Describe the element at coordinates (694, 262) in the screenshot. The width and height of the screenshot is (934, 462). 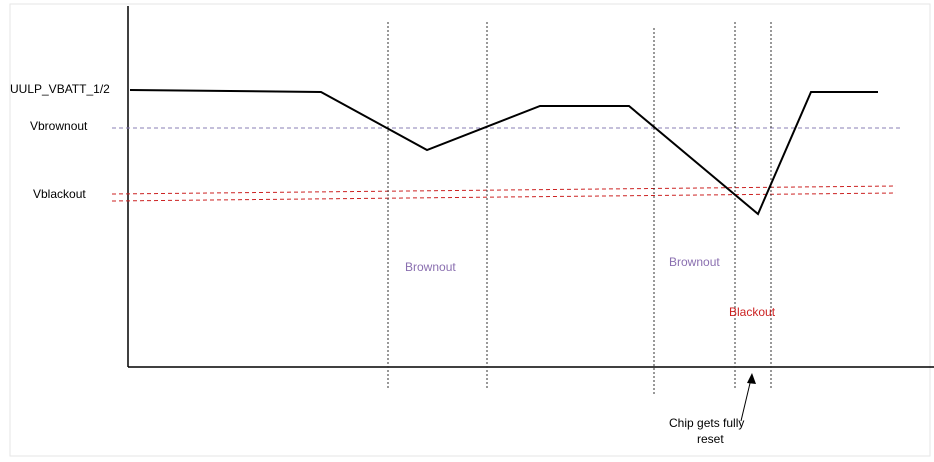
I see `brownout-region-label-2: Brownout` at that location.